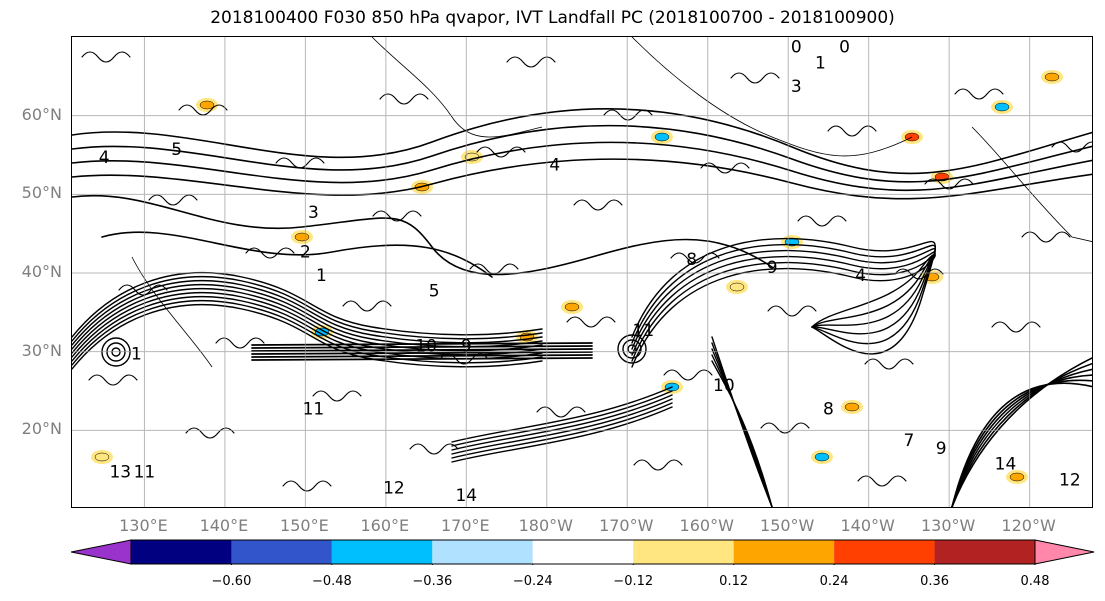 The height and width of the screenshot is (601, 1105). What do you see at coordinates (867, 525) in the screenshot?
I see `lon-tick-label: 140°W` at bounding box center [867, 525].